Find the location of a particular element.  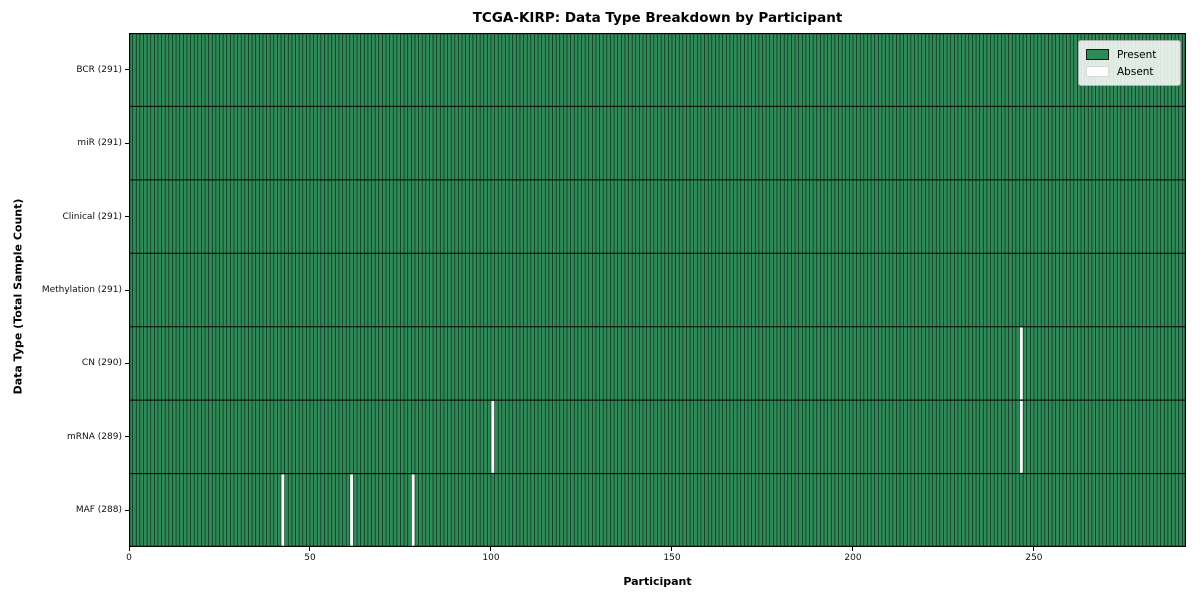

x-tick-label: 250 is located at coordinates (1034, 558).